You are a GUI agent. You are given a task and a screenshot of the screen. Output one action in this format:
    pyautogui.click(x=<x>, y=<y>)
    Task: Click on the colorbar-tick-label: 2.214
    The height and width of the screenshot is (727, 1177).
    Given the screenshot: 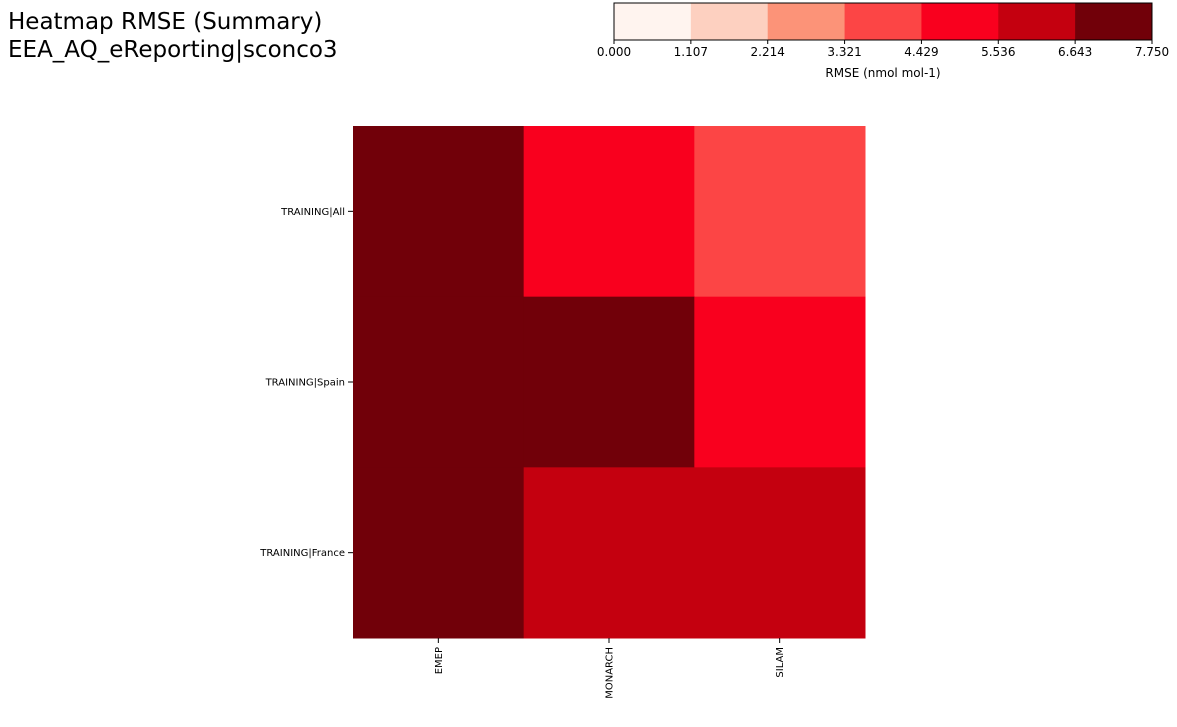 What is the action you would take?
    pyautogui.click(x=768, y=52)
    